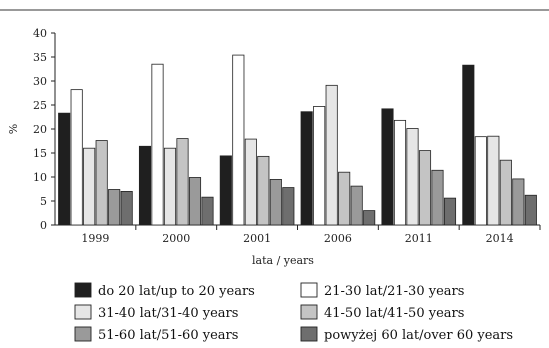  What do you see at coordinates (338, 238) in the screenshot?
I see `x-tick-label: 2006` at bounding box center [338, 238].